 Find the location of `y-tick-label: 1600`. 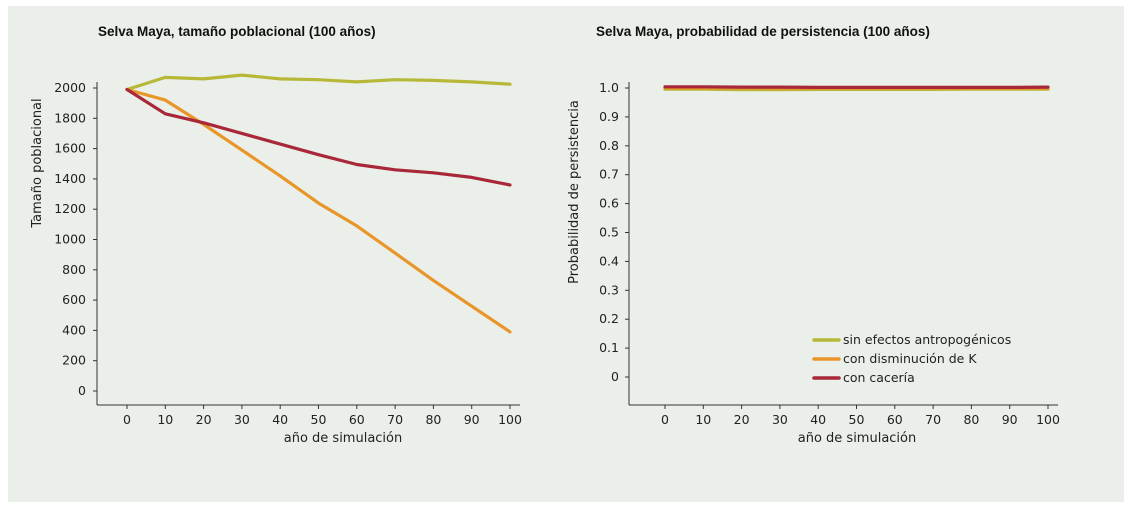

y-tick-label: 1600 is located at coordinates (70, 148).